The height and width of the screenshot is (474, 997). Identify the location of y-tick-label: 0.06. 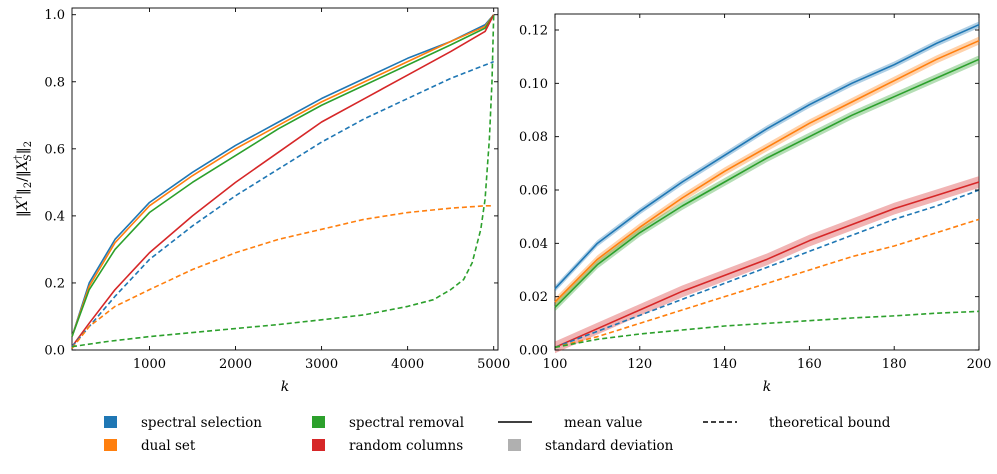
(533, 191).